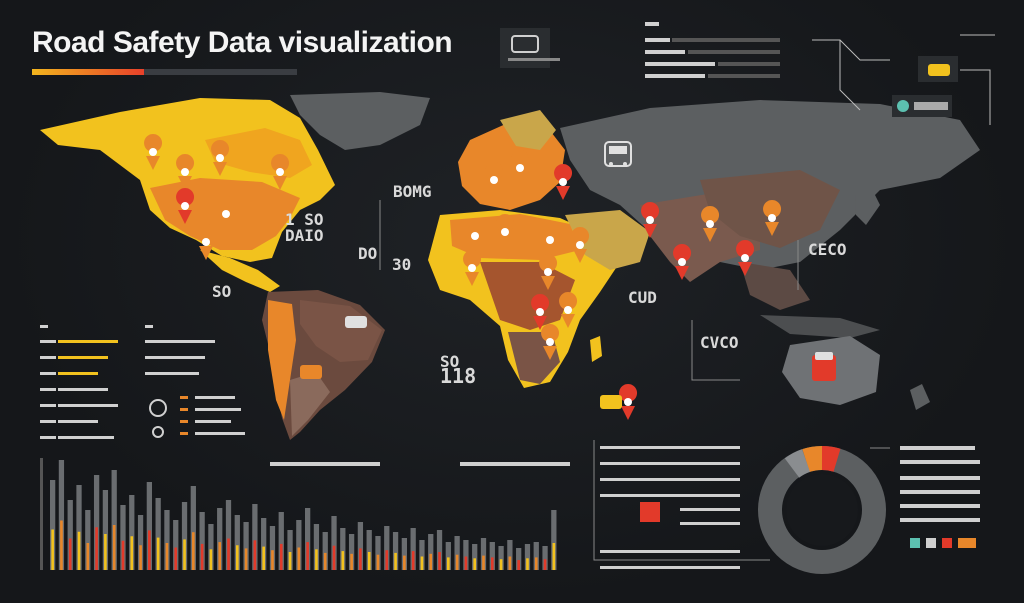 Image resolution: width=1024 pixels, height=603 pixels. Describe the element at coordinates (534, 358) in the screenshot. I see `map-region-southern-africa` at that location.